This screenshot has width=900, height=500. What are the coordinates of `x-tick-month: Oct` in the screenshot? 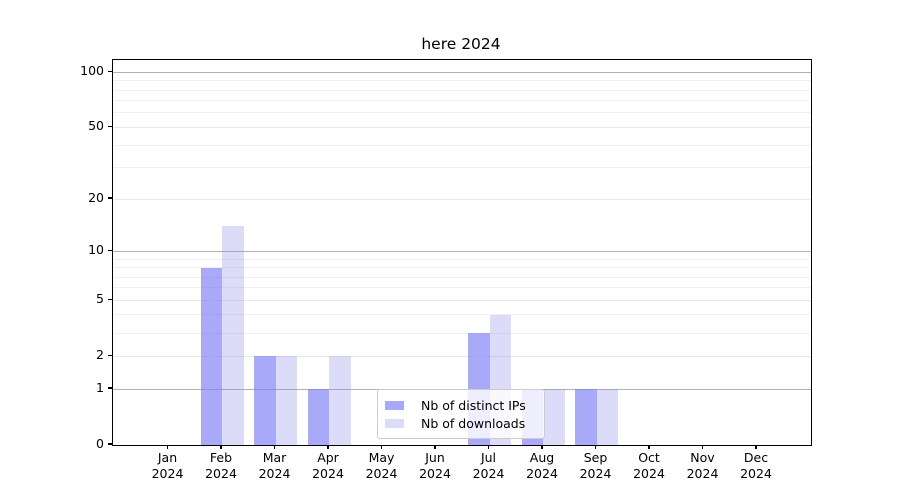 It's located at (649, 457).